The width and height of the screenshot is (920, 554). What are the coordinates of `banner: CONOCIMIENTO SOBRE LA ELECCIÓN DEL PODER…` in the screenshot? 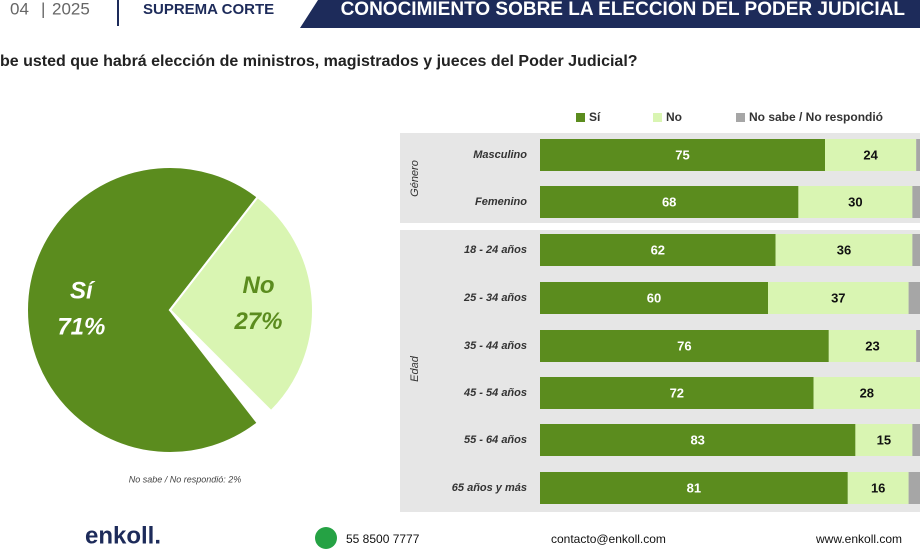 It's located at (623, 10).